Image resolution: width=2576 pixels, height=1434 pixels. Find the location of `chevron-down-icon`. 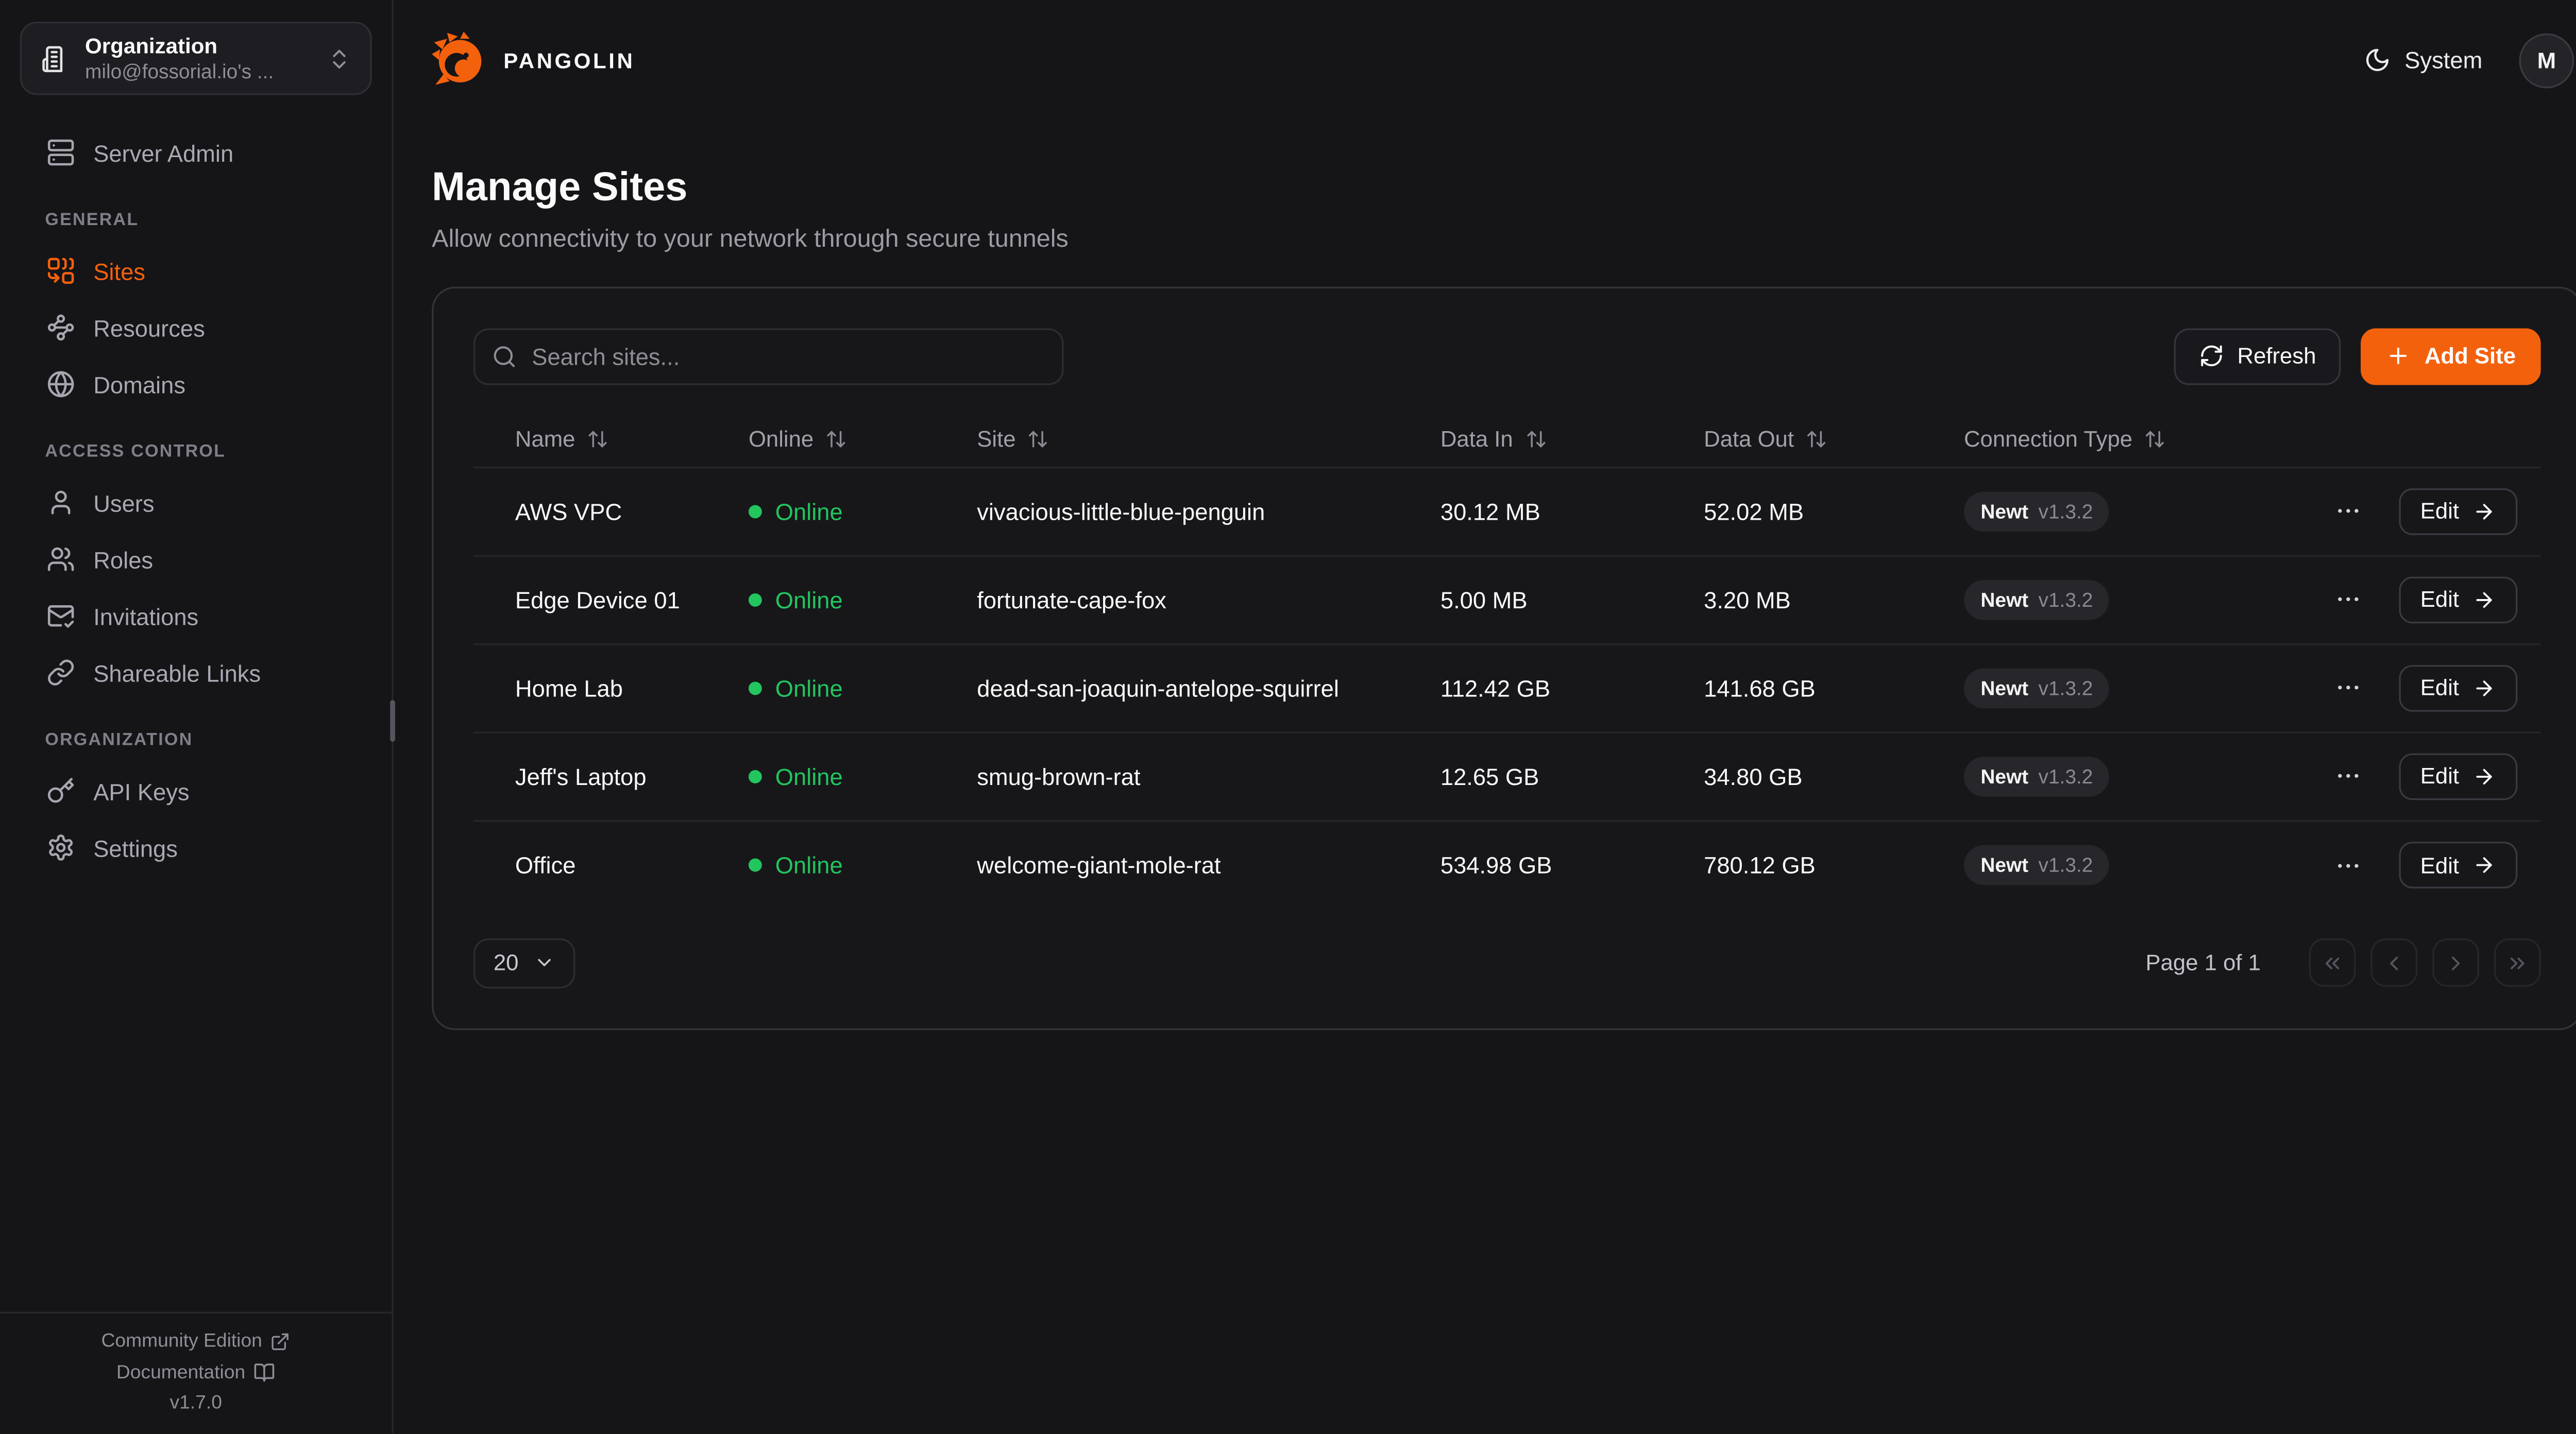

chevron-down-icon is located at coordinates (544, 963).